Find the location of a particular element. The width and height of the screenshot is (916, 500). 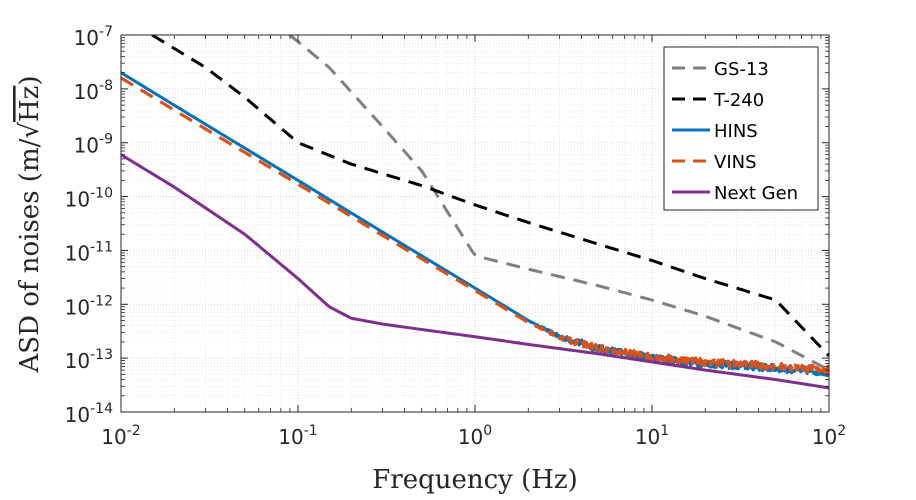

y-tick-exponent: -12 is located at coordinates (101, 301).